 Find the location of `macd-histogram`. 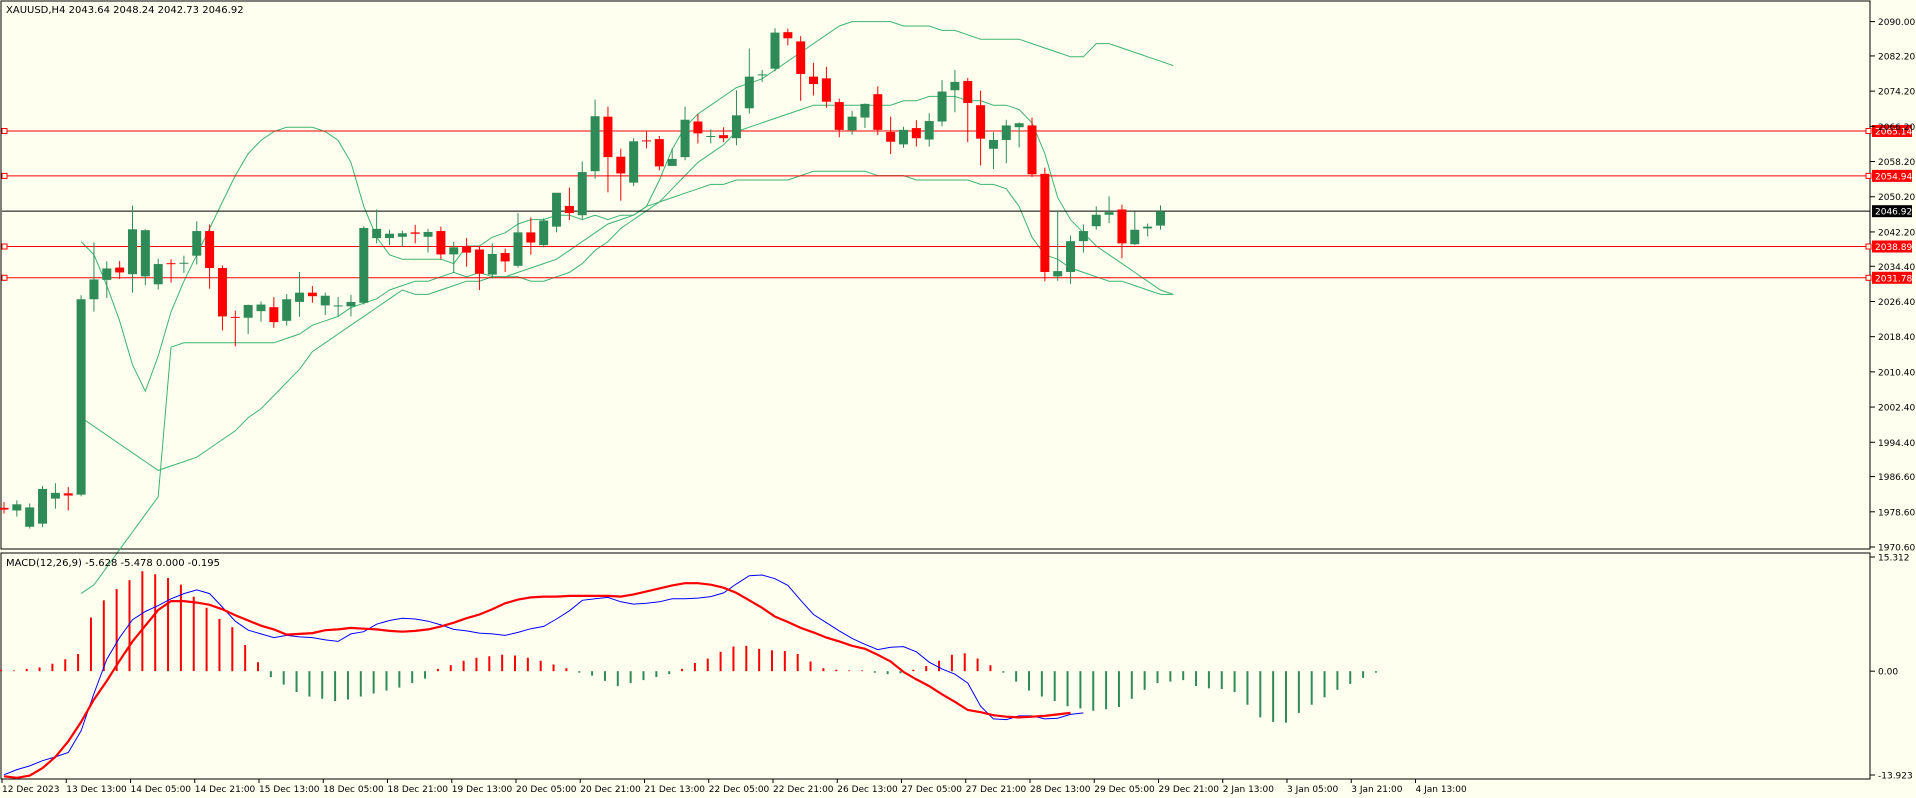

macd-histogram is located at coordinates (688, 647).